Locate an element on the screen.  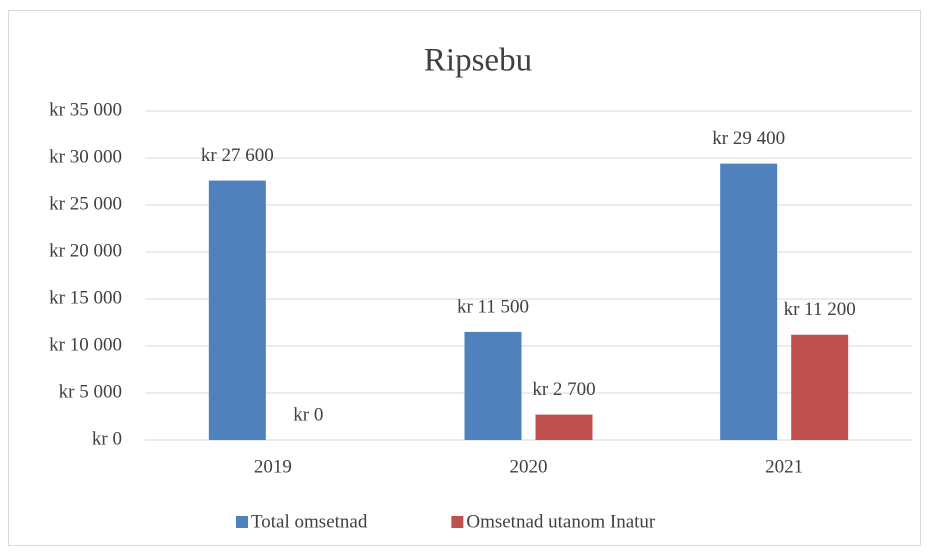
x-tick-label: 2019 is located at coordinates (273, 466).